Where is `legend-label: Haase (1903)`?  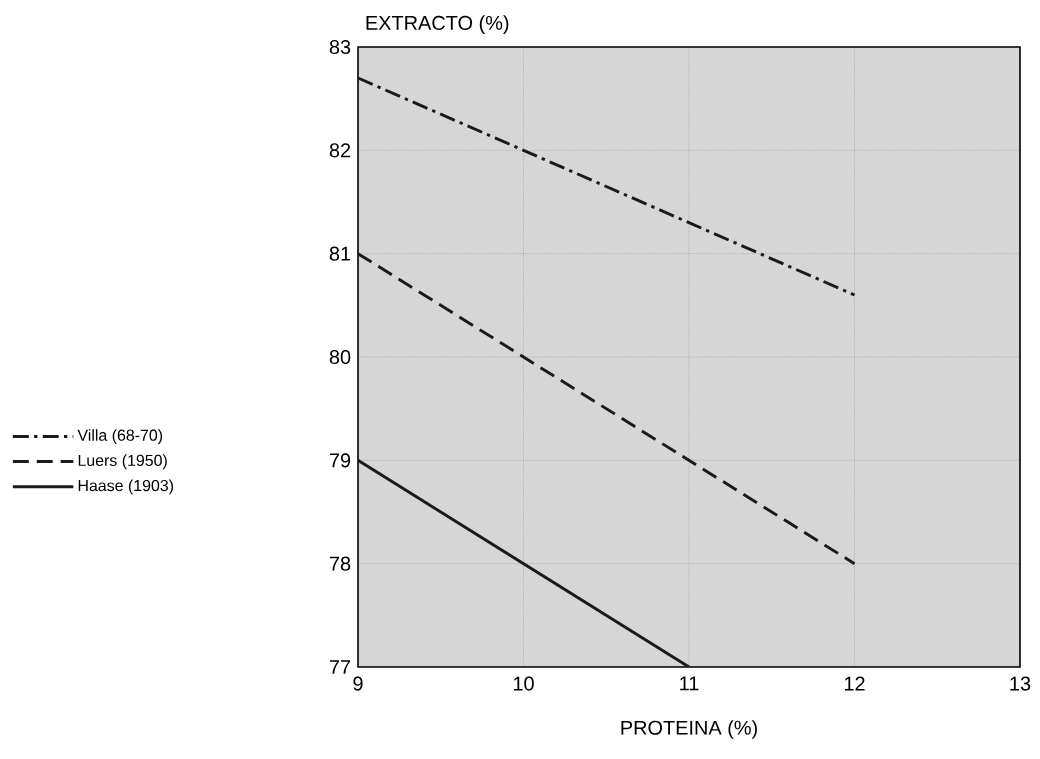
legend-label: Haase (1903) is located at coordinates (125, 487).